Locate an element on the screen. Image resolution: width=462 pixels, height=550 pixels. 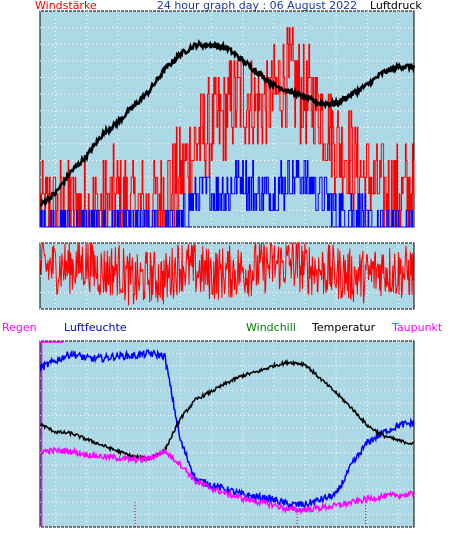
taupunkt-label: Taupunkt is located at coordinates (417, 327).